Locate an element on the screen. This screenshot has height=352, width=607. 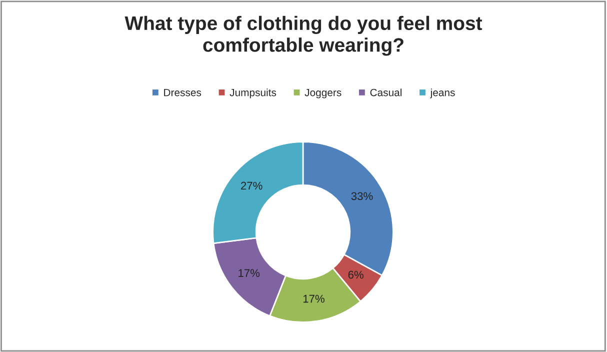
legend-label: jeans is located at coordinates (442, 93).